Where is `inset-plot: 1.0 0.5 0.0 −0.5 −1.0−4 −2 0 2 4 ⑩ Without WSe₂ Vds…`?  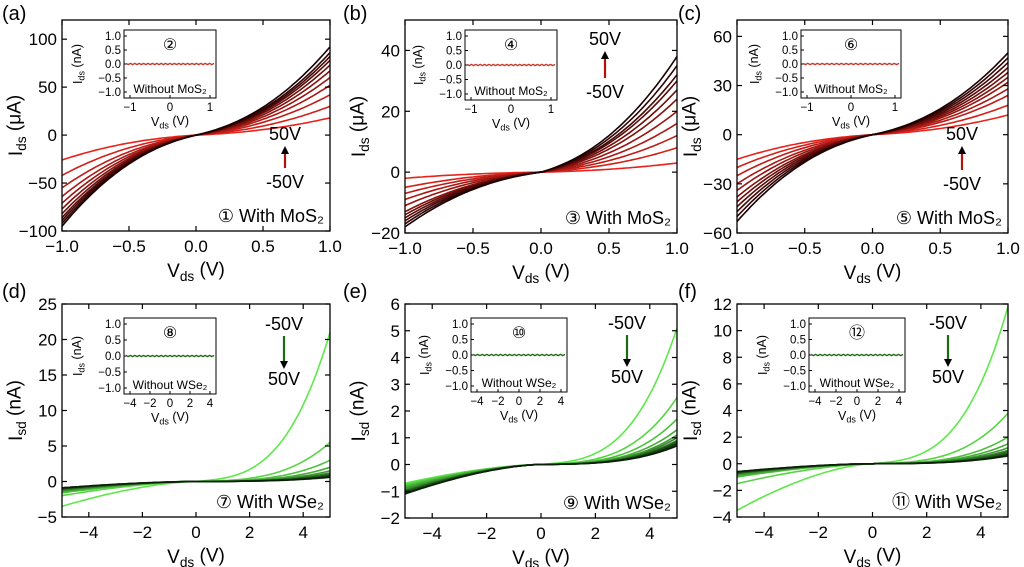 inset-plot: 1.0 0.5 0.0 −0.5 −1.0−4 −2 0 2 4 ⑩ Without WSe₂ Vds… is located at coordinates (492, 371).